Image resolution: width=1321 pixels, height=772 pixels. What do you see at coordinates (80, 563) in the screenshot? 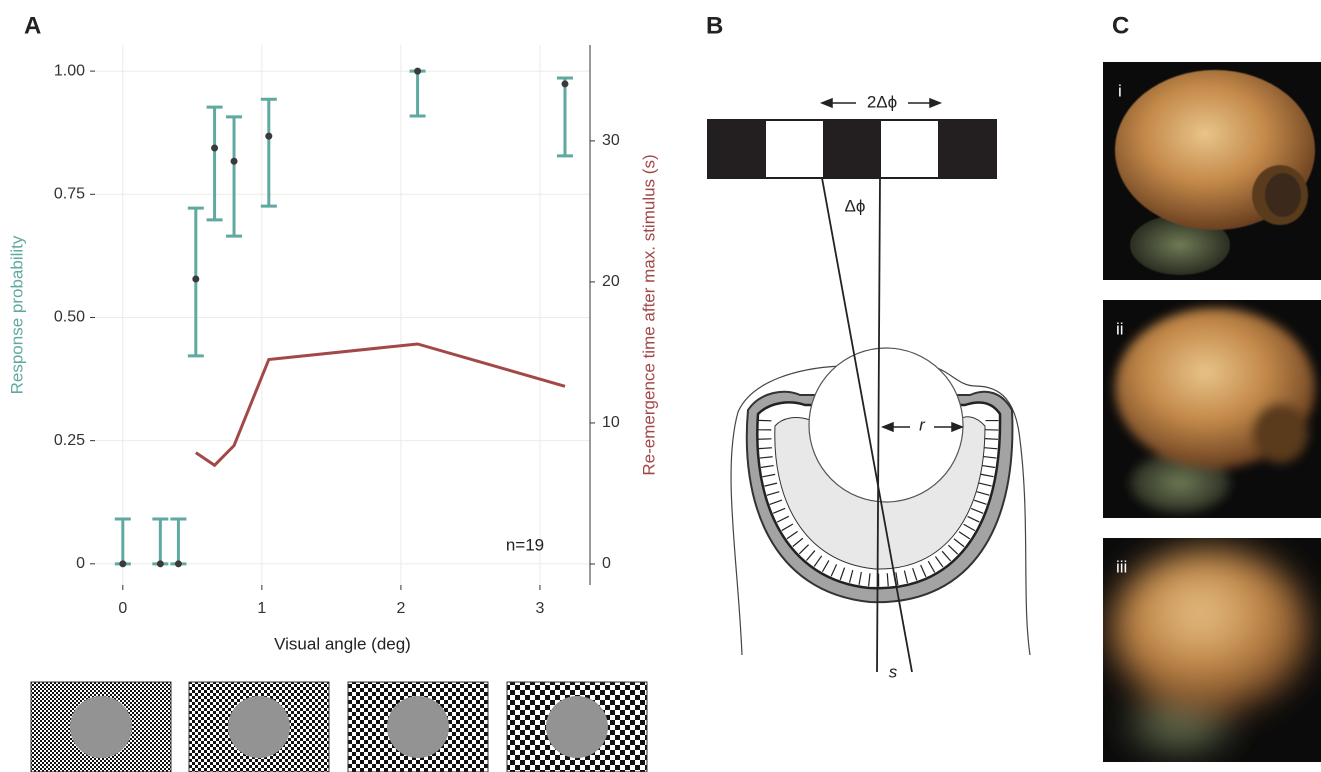
I see `y-tick-label: 0` at bounding box center [80, 563].